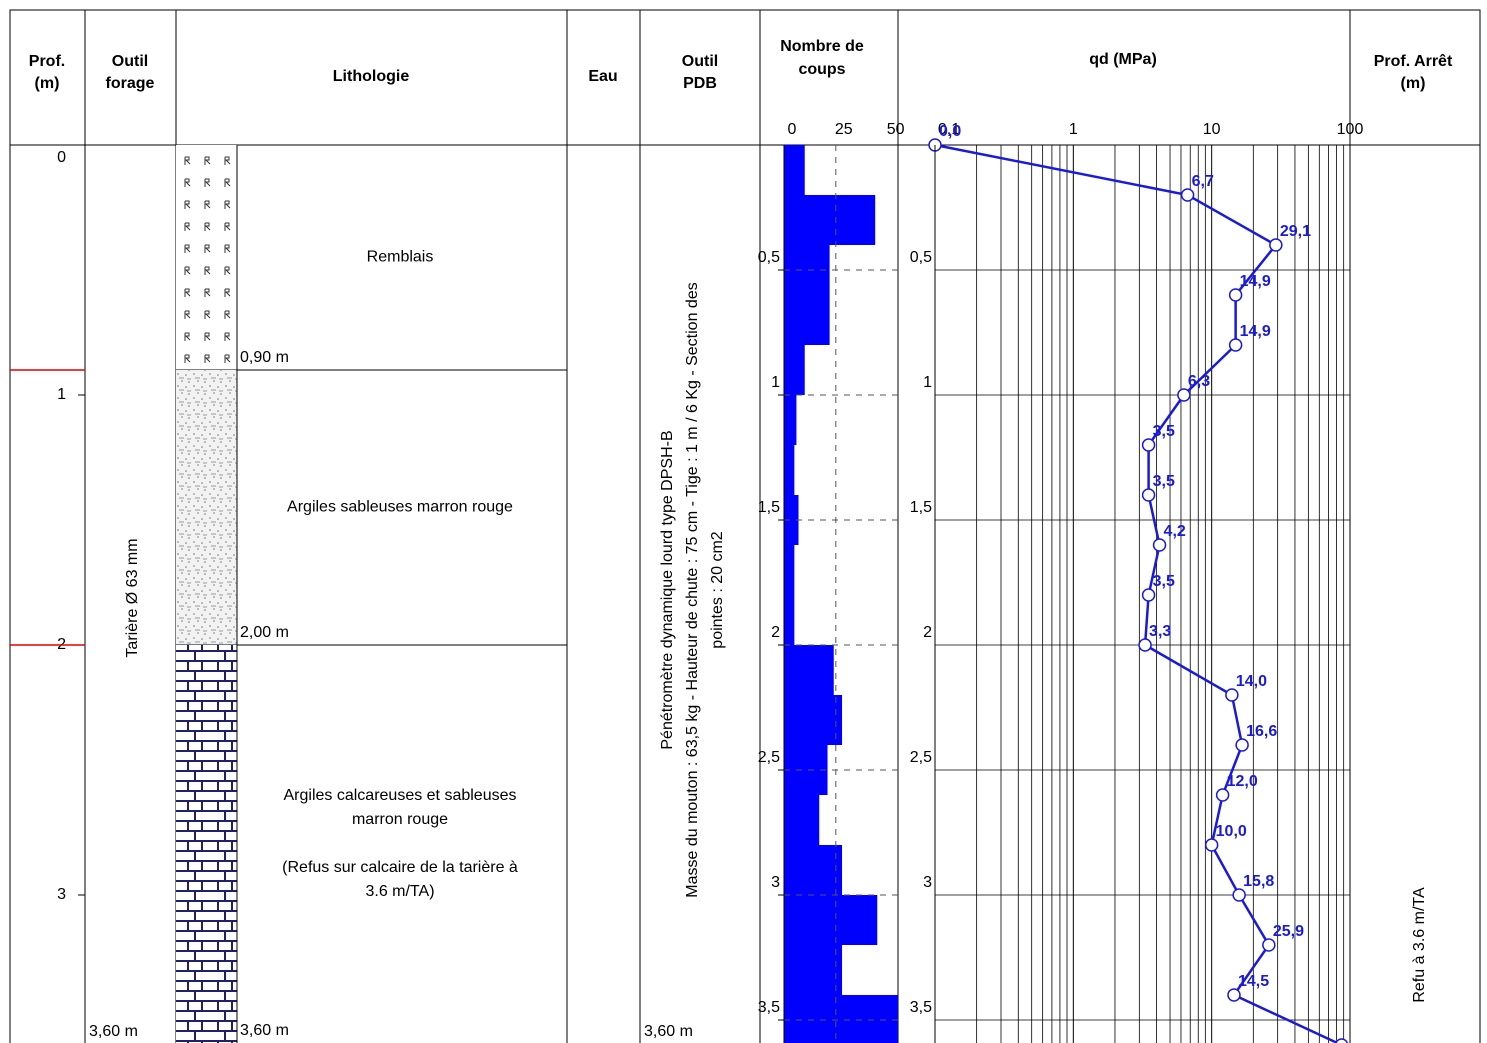  I want to click on header-label: Outil, so click(130, 61).